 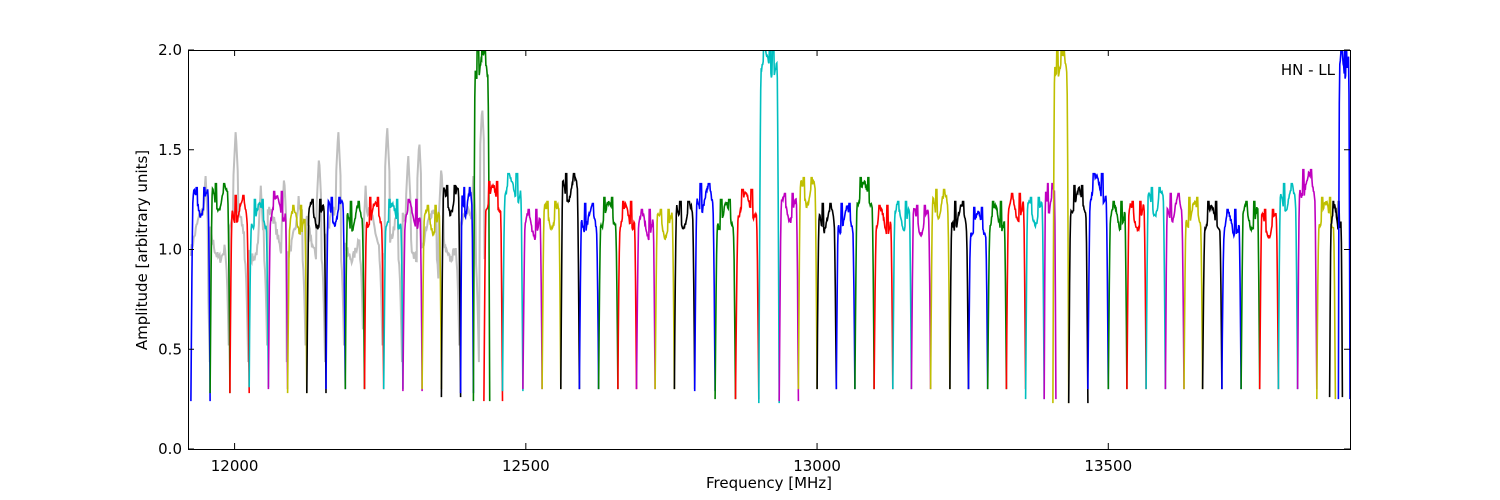 What do you see at coordinates (235, 466) in the screenshot?
I see `x-tick-label: 12000` at bounding box center [235, 466].